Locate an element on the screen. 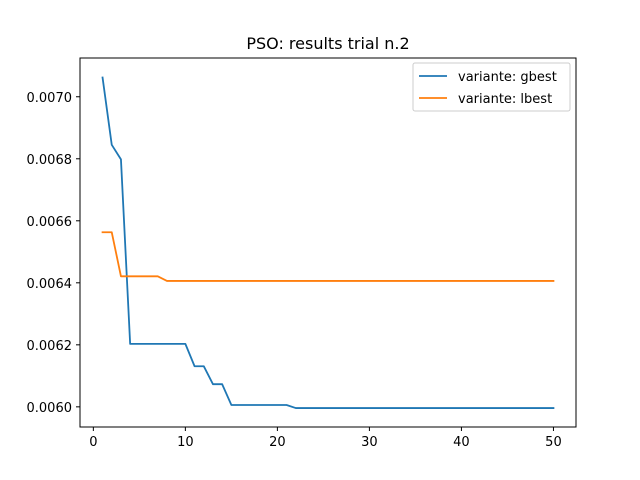 This screenshot has height=480, width=640. x-tick-label: 10 is located at coordinates (185, 442).